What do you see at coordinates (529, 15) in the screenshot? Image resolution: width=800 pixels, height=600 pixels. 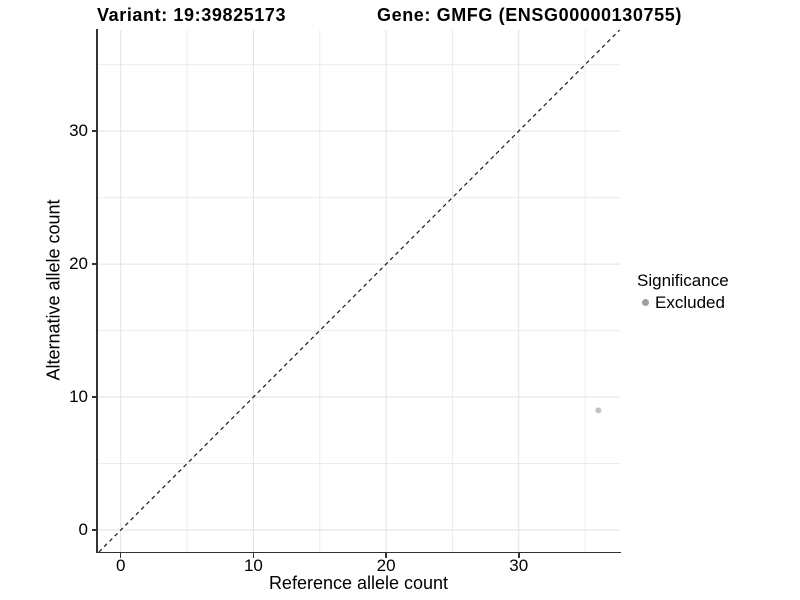 I see `plot-title-gene: Gene: GMFG (ENSG00000130755)` at bounding box center [529, 15].